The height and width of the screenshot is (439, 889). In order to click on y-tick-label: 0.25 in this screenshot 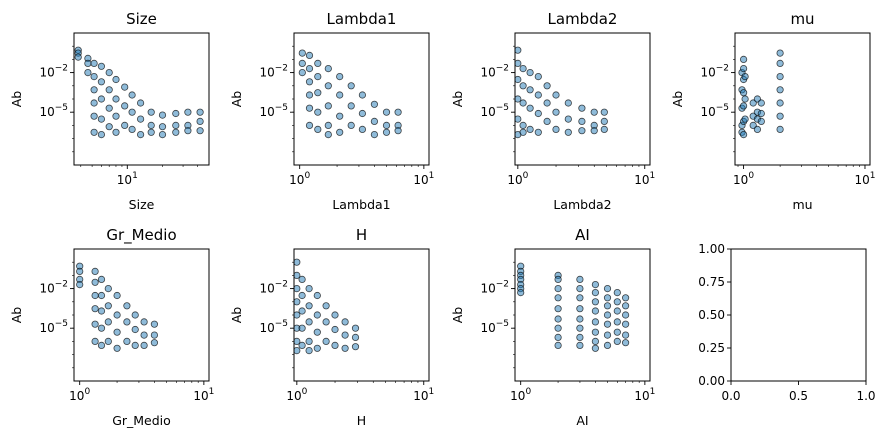, I will do `click(711, 348)`.